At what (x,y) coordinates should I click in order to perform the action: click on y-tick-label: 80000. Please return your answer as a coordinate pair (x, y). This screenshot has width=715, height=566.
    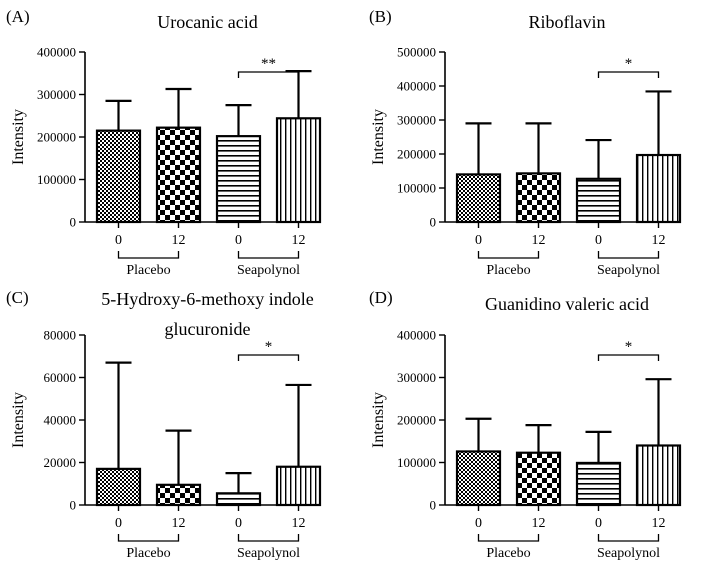
    Looking at the image, I should click on (60, 335).